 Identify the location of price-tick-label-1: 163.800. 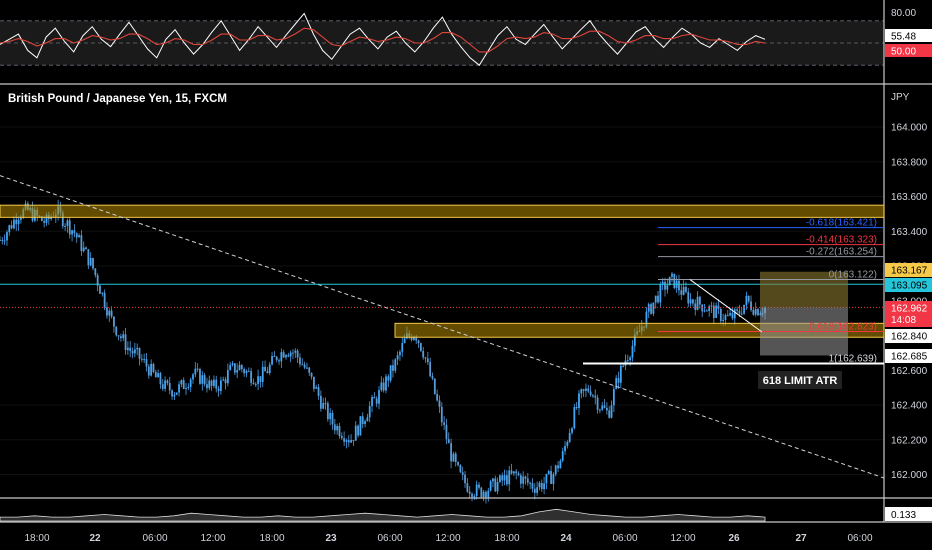
(909, 162).